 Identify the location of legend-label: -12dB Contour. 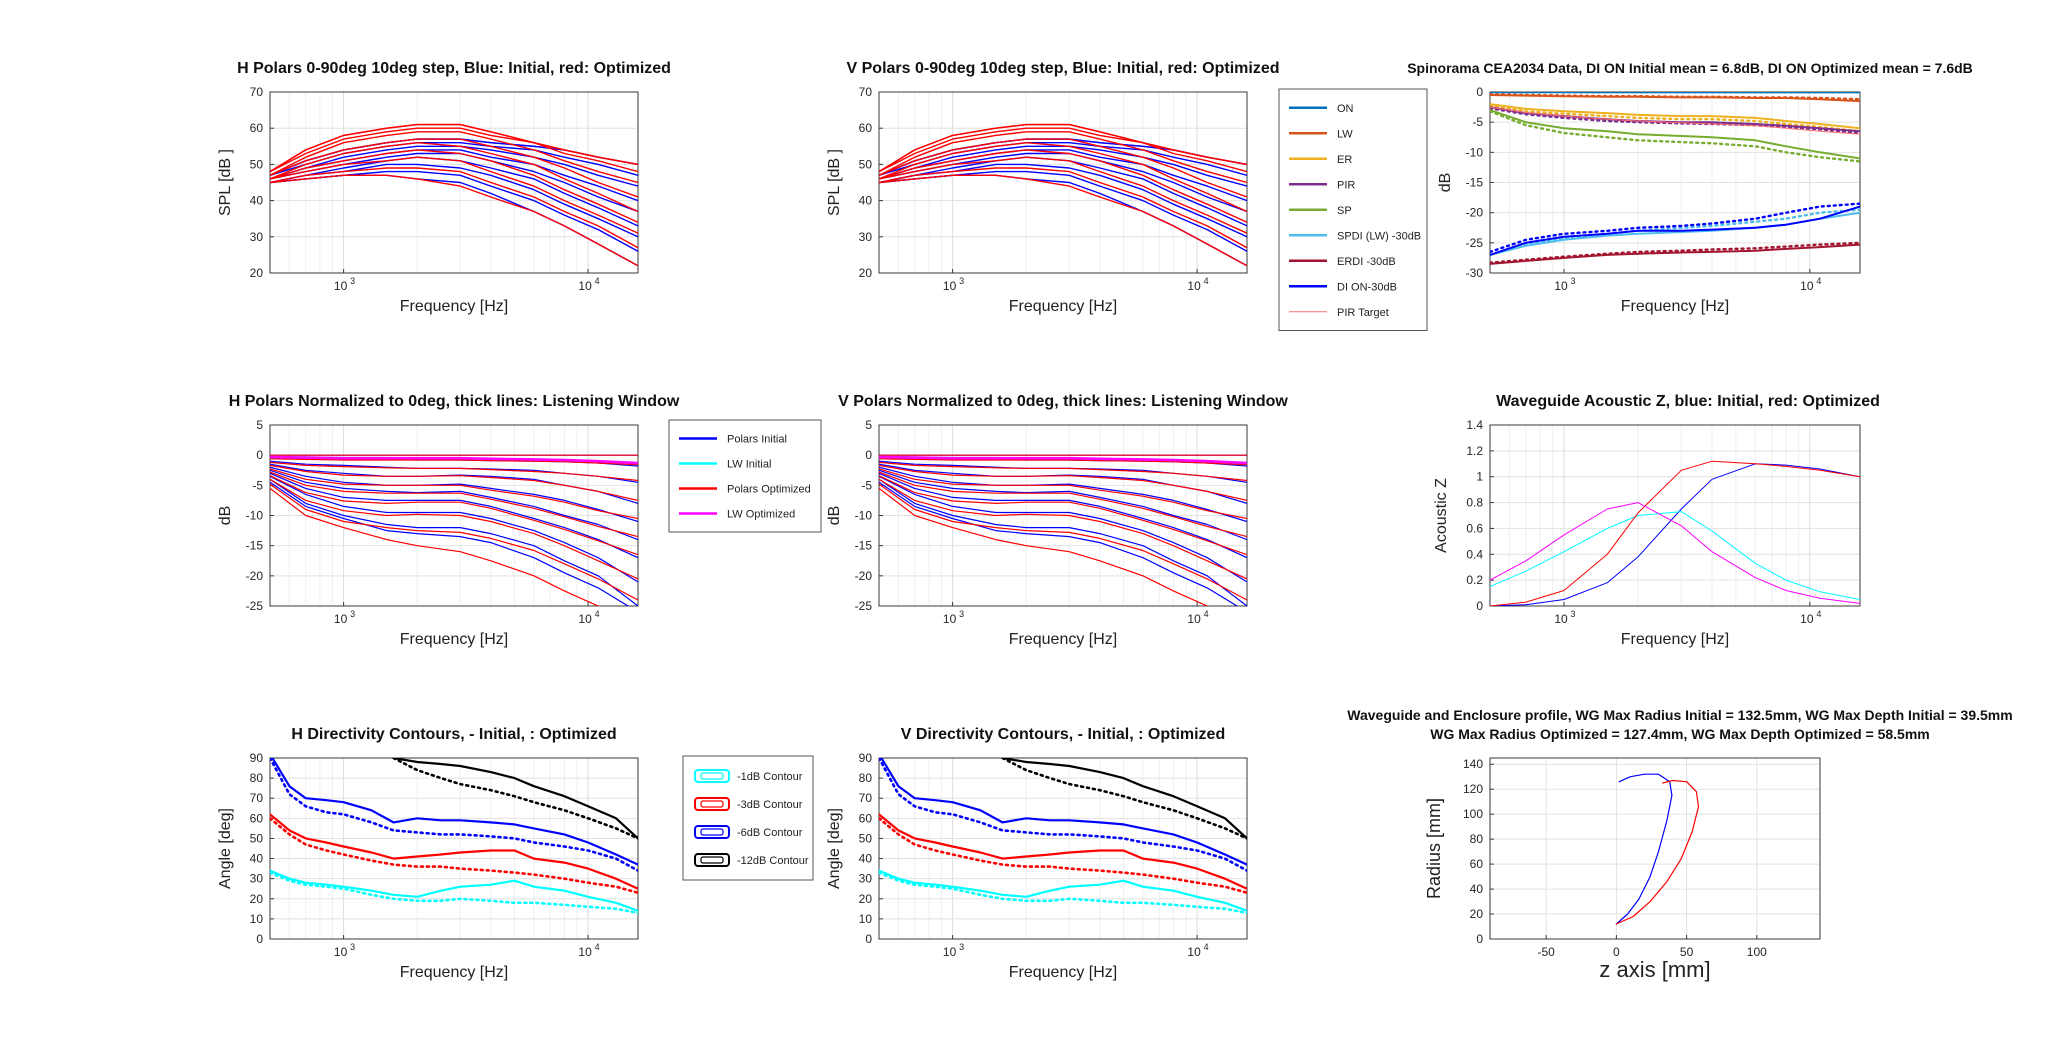
(773, 861).